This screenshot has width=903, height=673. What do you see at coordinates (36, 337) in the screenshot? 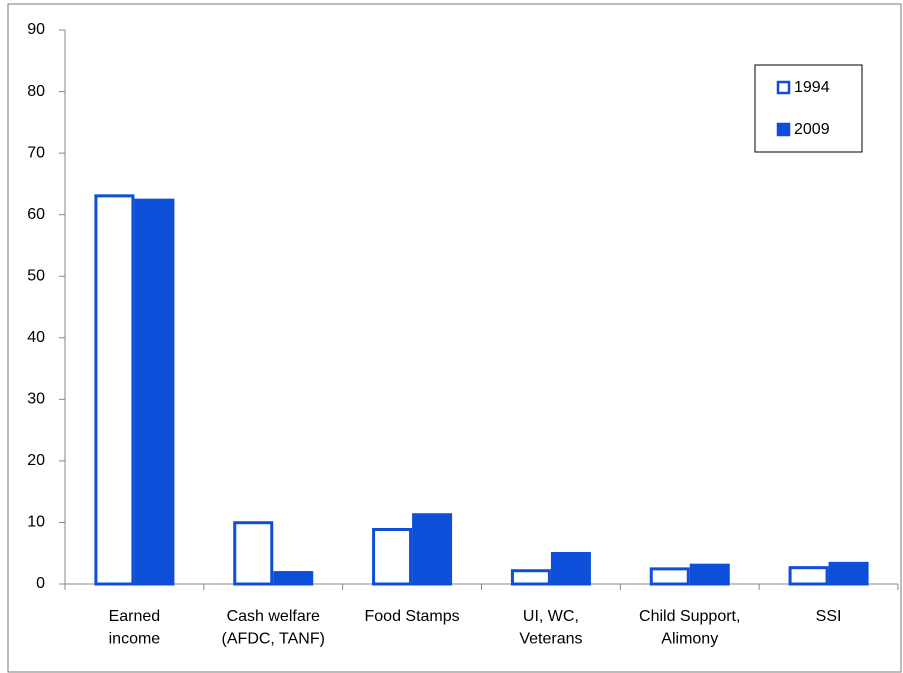
I see `y-tick-label: 40` at bounding box center [36, 337].